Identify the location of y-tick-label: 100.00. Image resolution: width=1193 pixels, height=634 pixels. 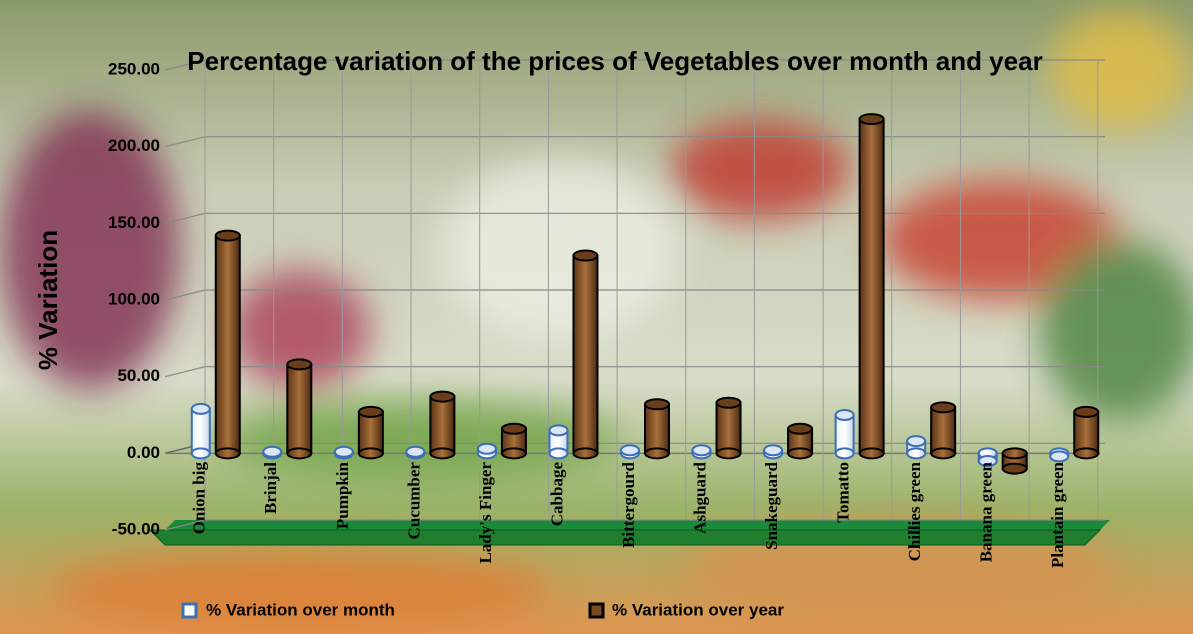
(134, 298).